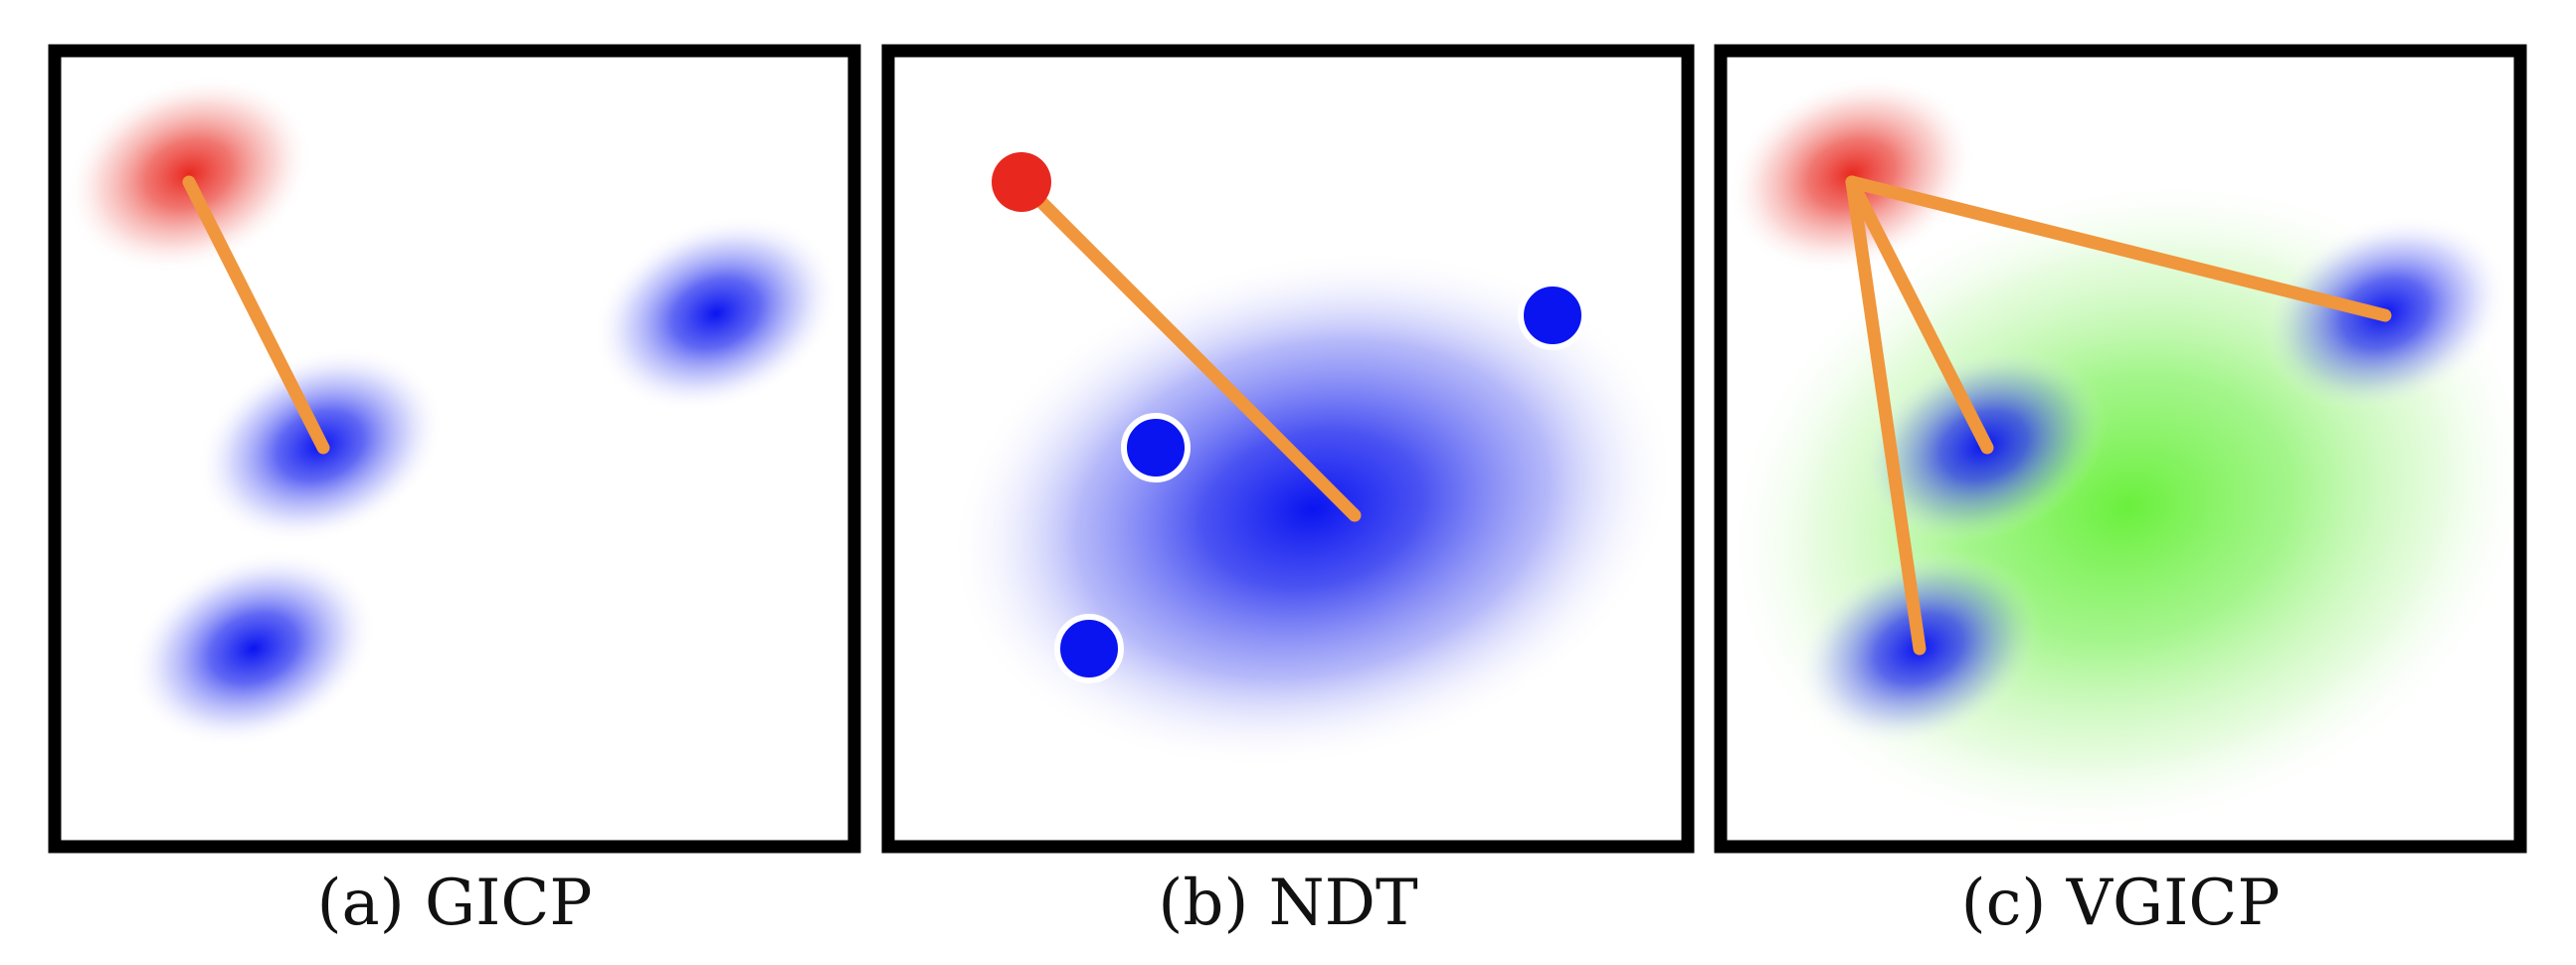  I want to click on source-point-red, so click(1021, 182).